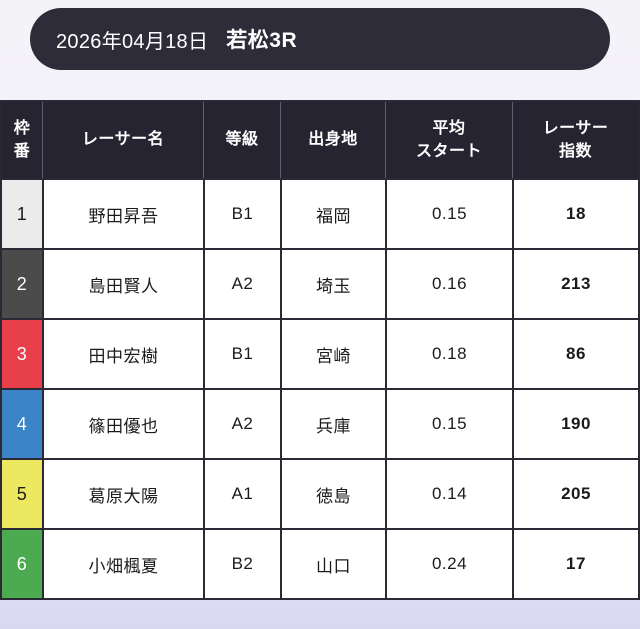  What do you see at coordinates (122, 140) in the screenshot?
I see `col-header-racer-name: レーサー名` at bounding box center [122, 140].